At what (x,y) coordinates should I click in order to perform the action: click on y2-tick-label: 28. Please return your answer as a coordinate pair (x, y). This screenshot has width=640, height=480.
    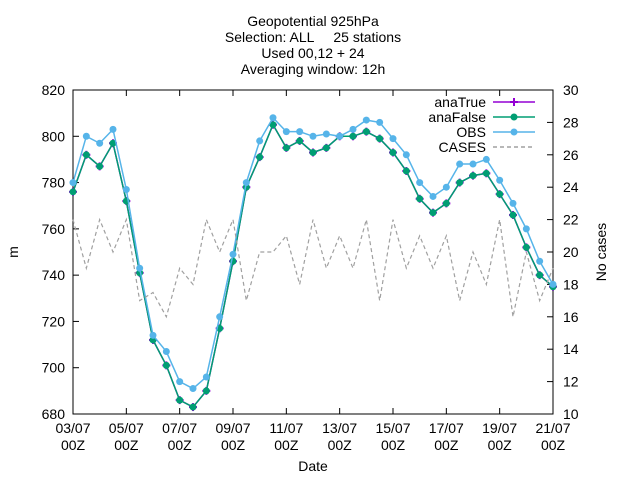
    Looking at the image, I should click on (571, 122).